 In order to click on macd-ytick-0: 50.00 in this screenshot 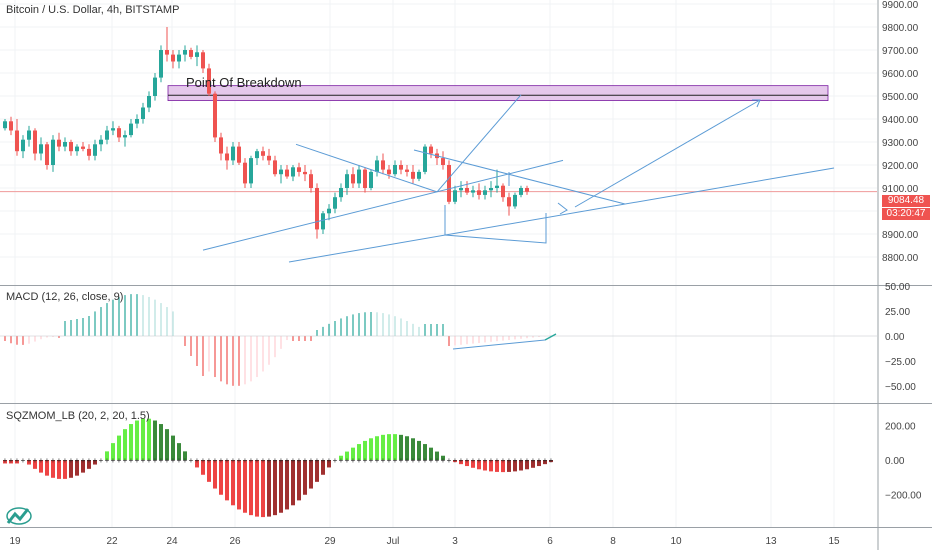, I will do `click(897, 287)`.